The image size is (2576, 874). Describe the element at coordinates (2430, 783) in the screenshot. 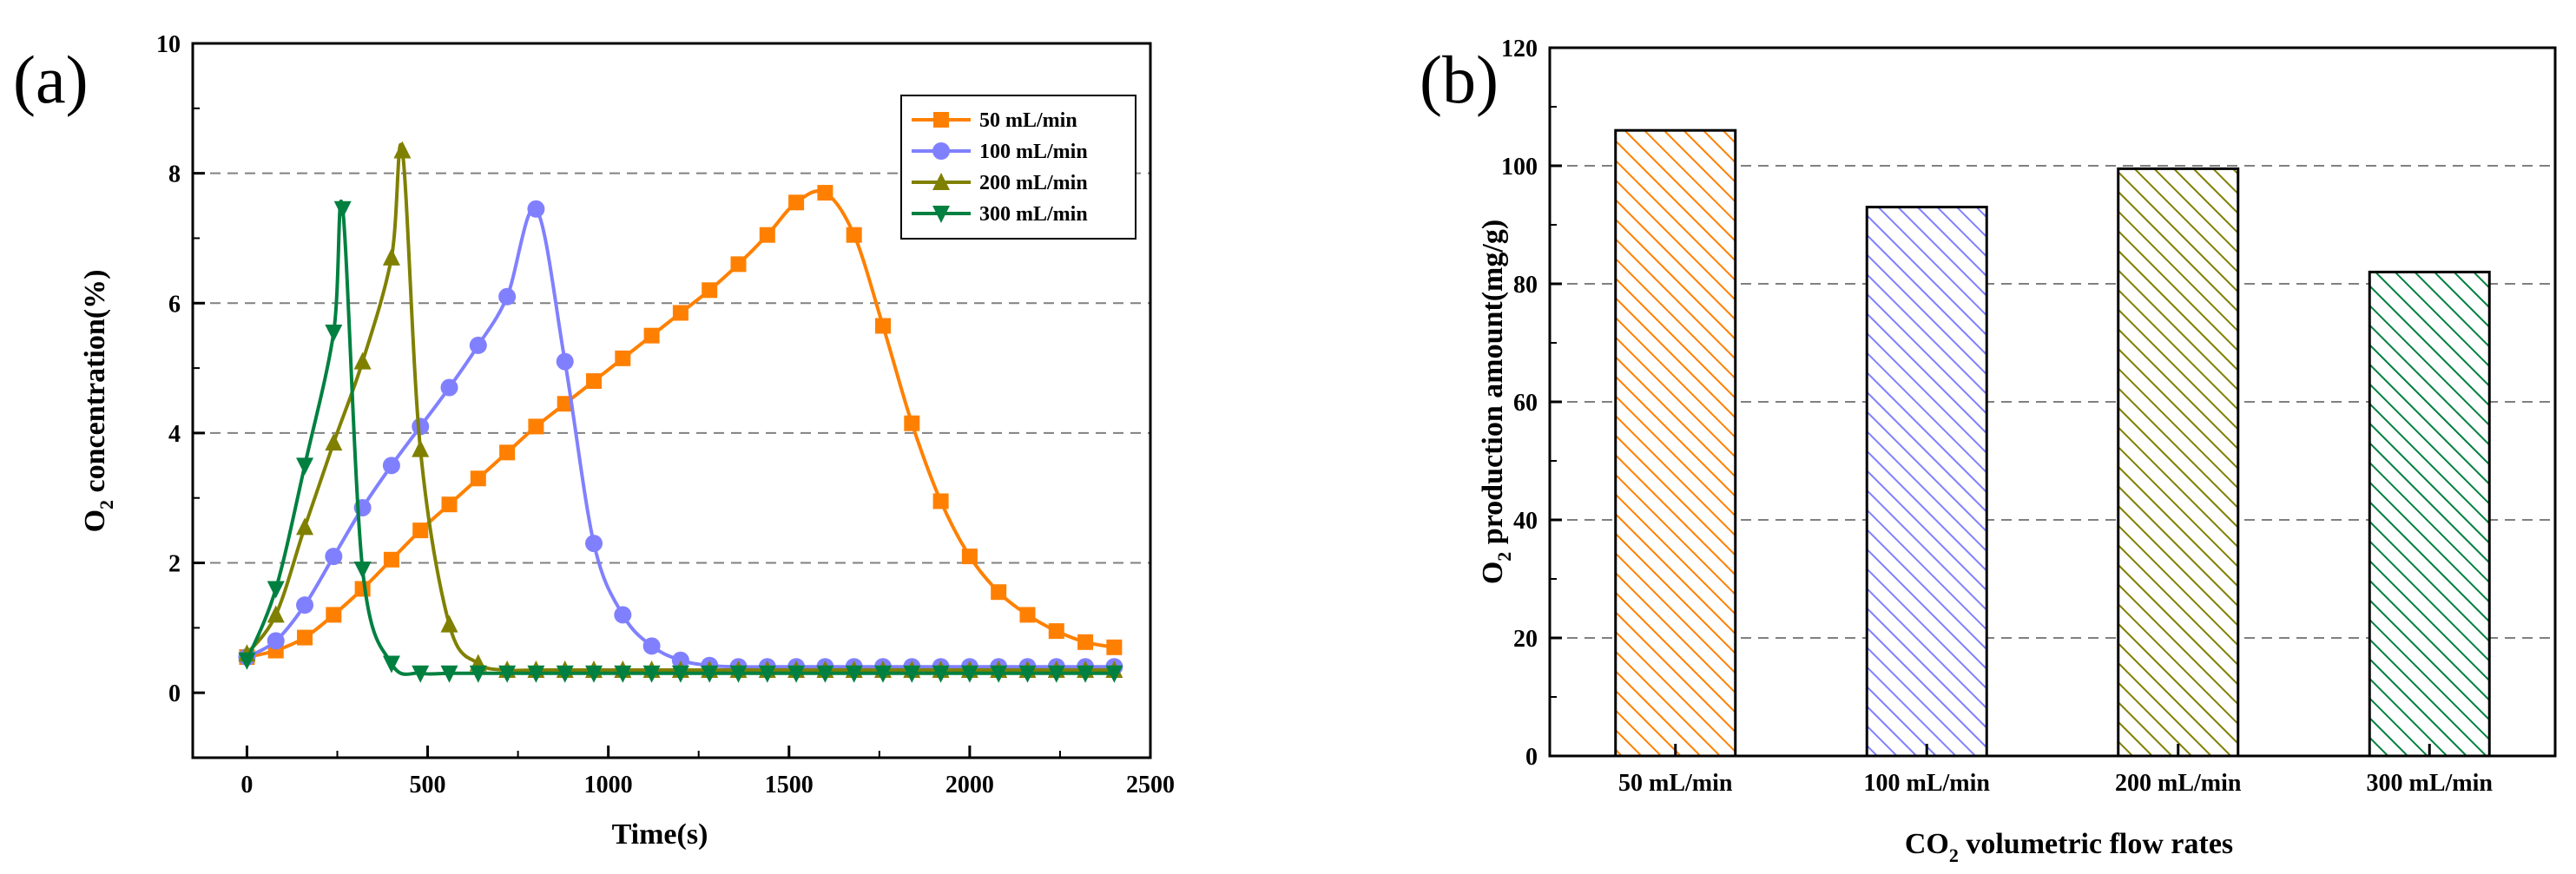

I see `bar-category-label: 300 mL/min` at that location.